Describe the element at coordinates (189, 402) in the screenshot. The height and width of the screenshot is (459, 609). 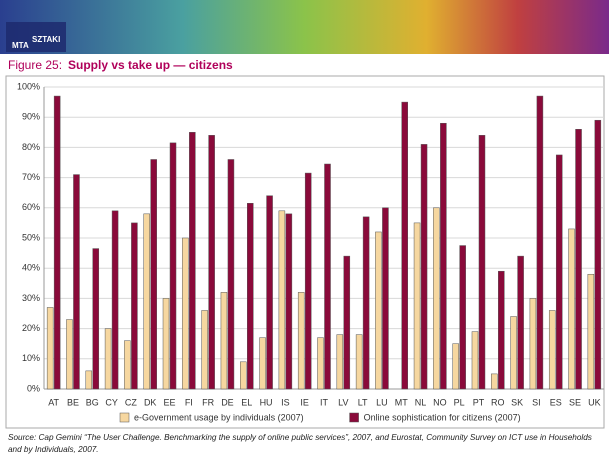
I see `x-tick-label: FI` at that location.